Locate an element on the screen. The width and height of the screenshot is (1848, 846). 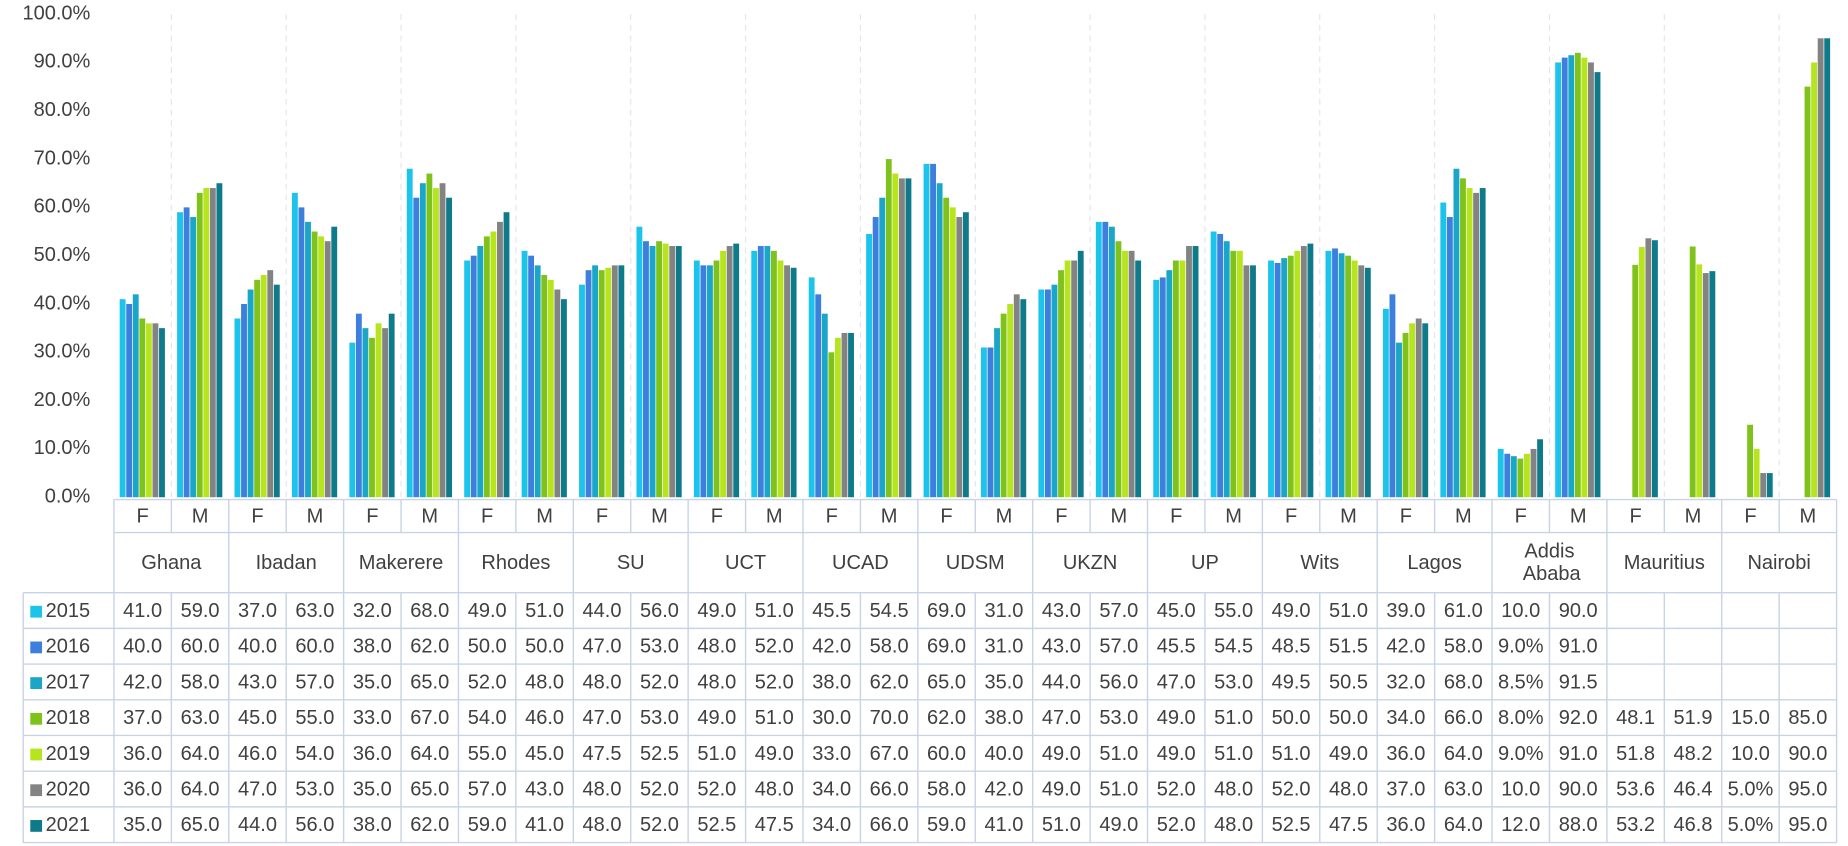
data-table-cell: 47.5 is located at coordinates (774, 825).